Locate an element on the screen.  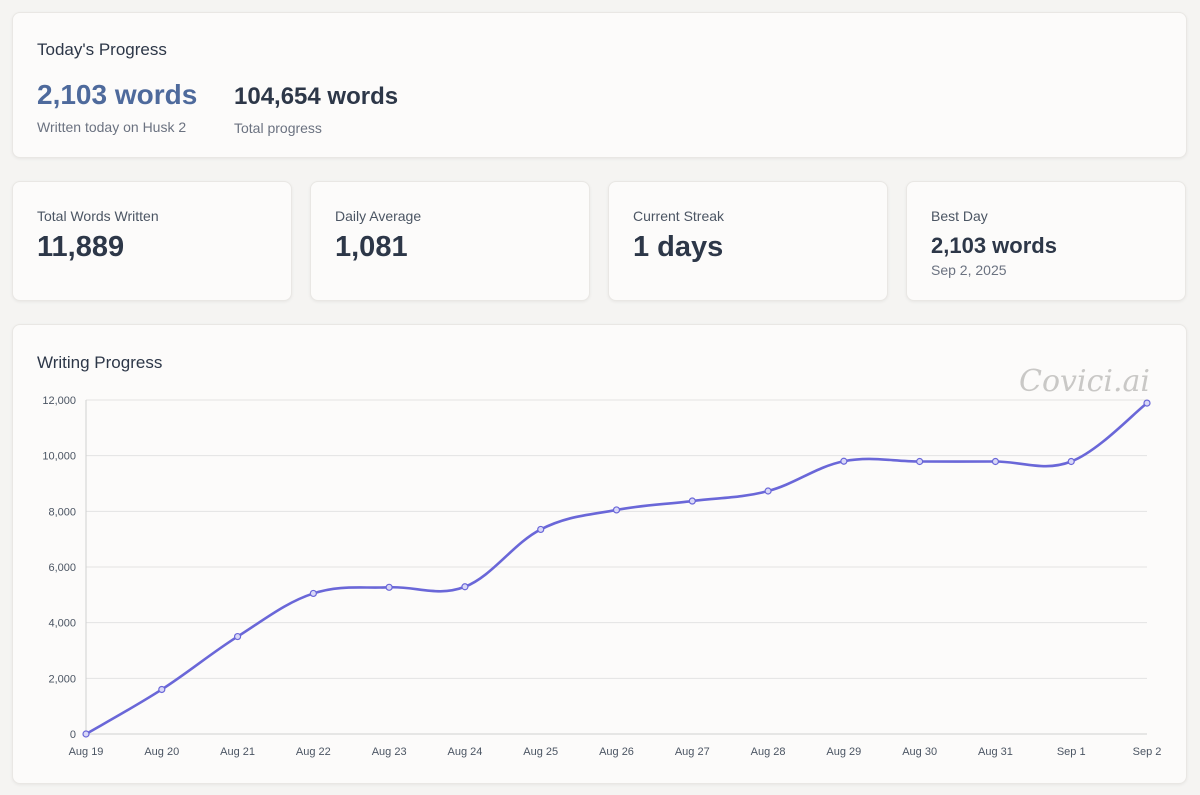
y-tick-label: 2,000 is located at coordinates (62, 679).